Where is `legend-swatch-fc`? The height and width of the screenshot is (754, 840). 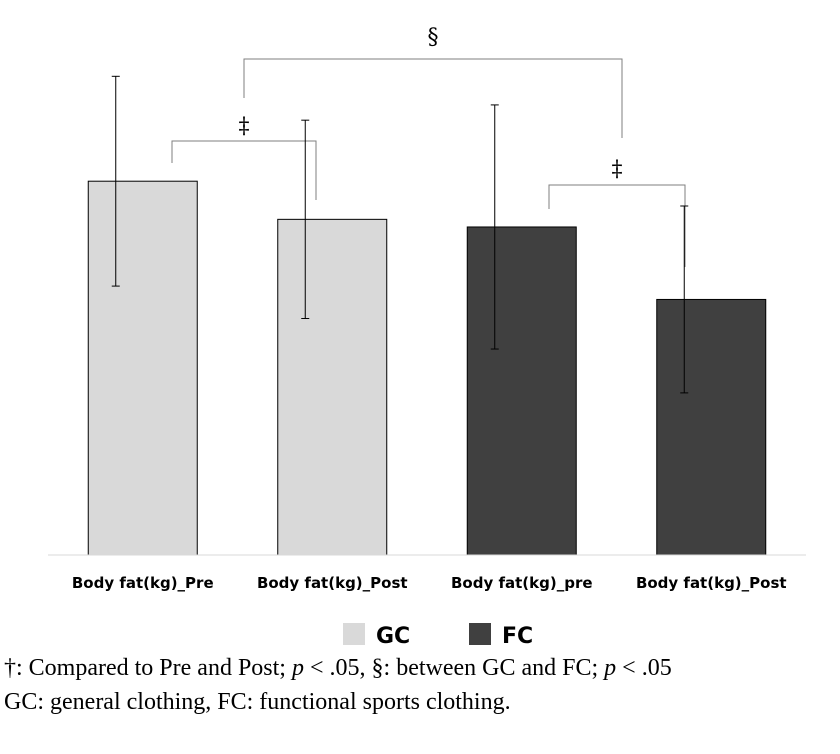 legend-swatch-fc is located at coordinates (480, 634).